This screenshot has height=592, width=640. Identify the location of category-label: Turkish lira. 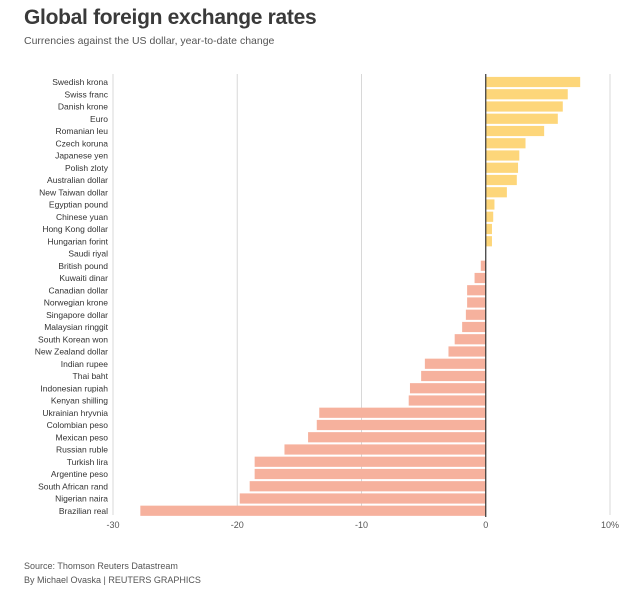
(88, 462).